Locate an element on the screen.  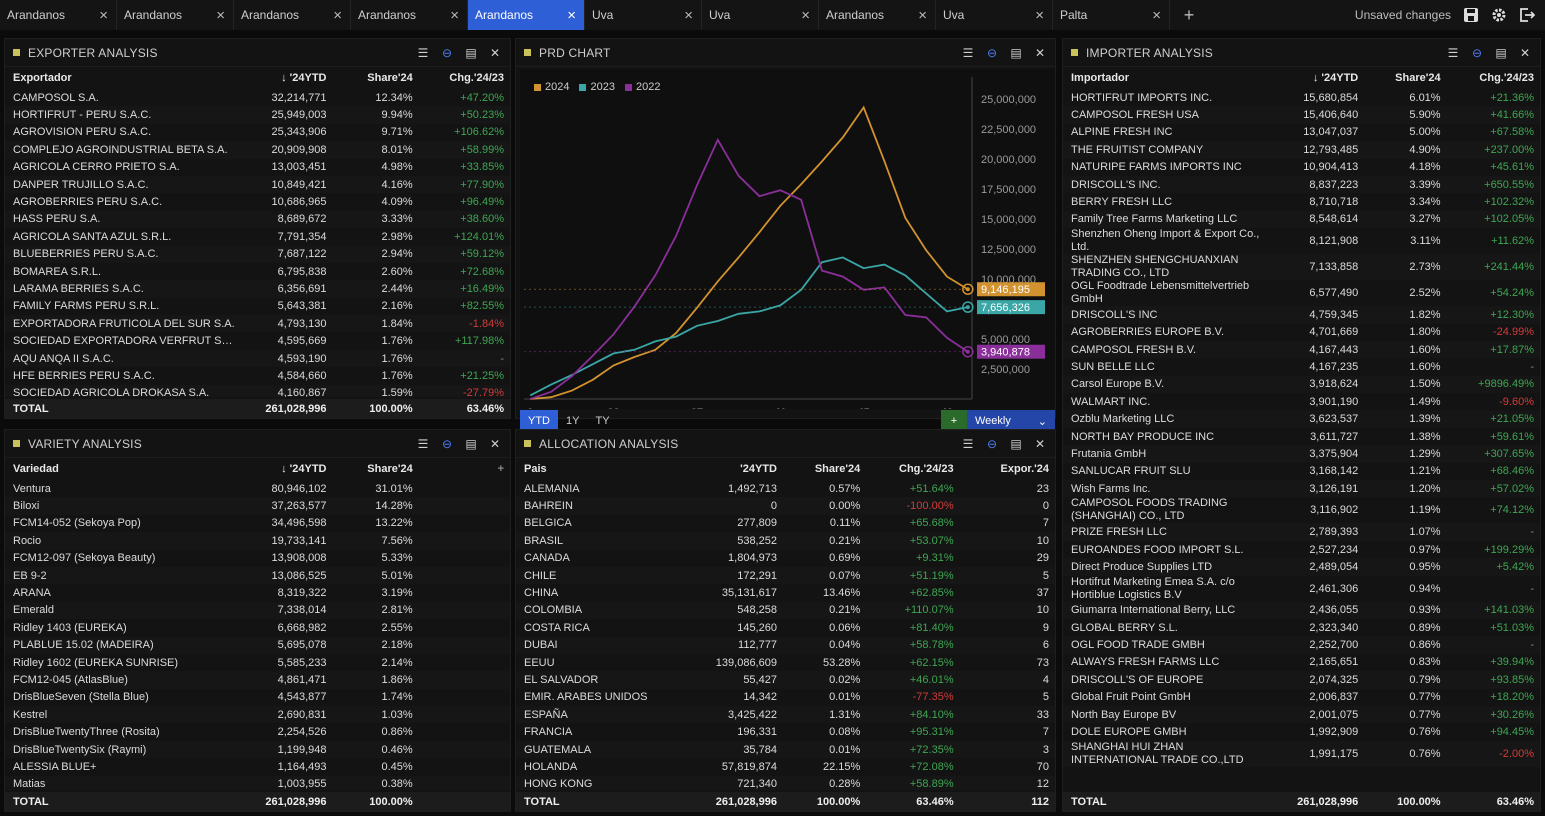
add-series-button: + is located at coordinates (954, 421).